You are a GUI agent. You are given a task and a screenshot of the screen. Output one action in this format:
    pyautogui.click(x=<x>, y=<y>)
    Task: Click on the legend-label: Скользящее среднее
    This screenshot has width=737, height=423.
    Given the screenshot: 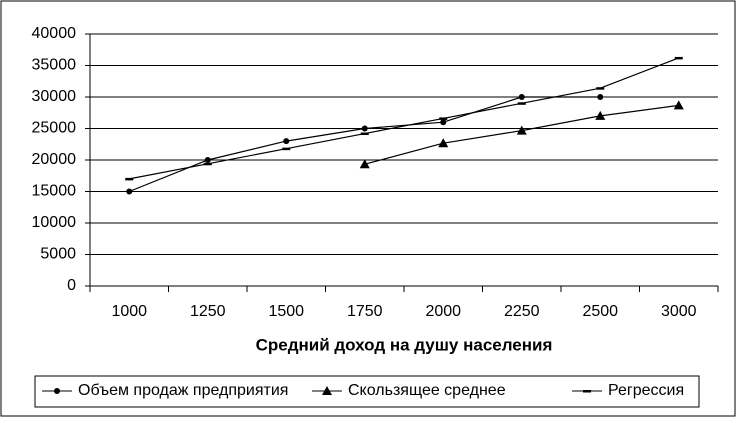 What is the action you would take?
    pyautogui.click(x=427, y=390)
    